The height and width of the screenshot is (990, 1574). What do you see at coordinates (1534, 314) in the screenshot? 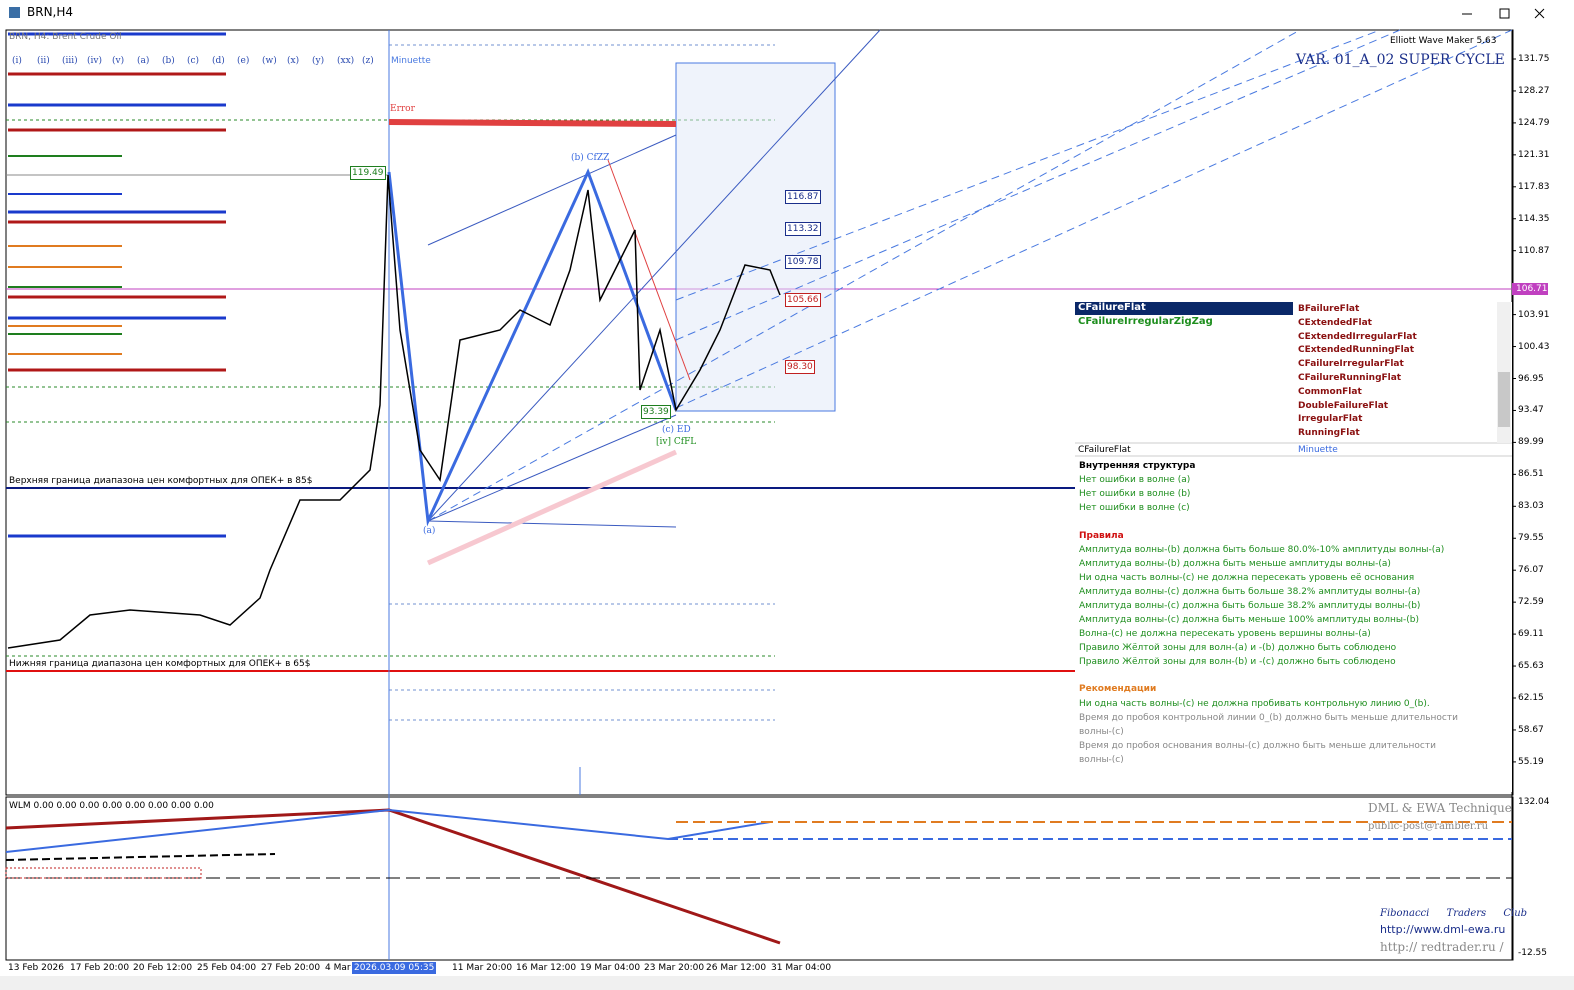
I see `price-tick-label: 103.91` at bounding box center [1534, 314].